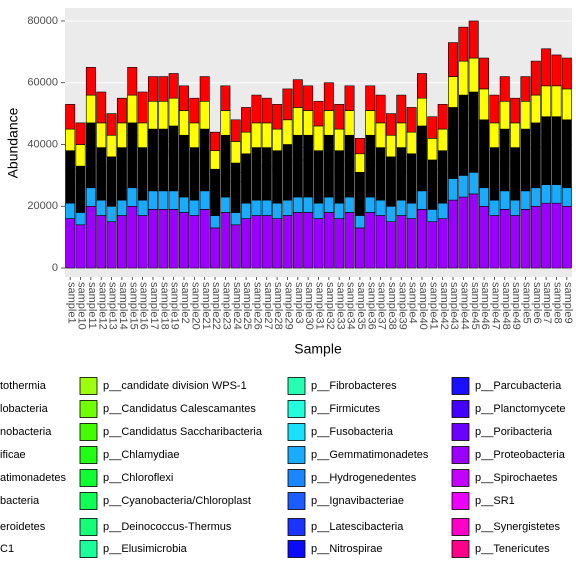 The image size is (576, 576). Describe the element at coordinates (133, 306) in the screenshot. I see `x-tick-label: sample15` at that location.